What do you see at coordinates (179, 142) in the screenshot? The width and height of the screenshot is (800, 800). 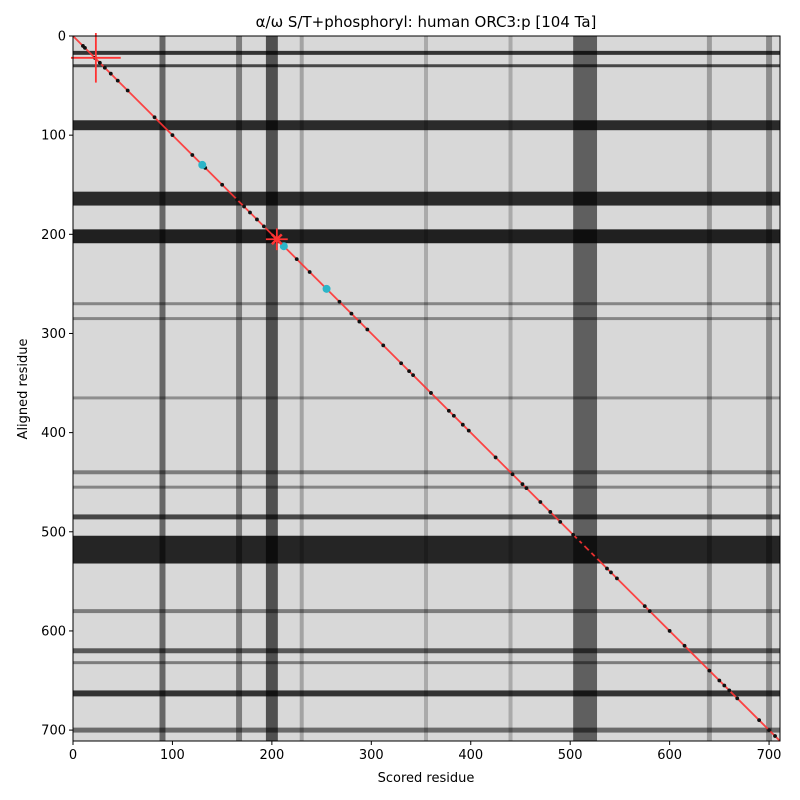 I see `marker-group` at bounding box center [179, 142].